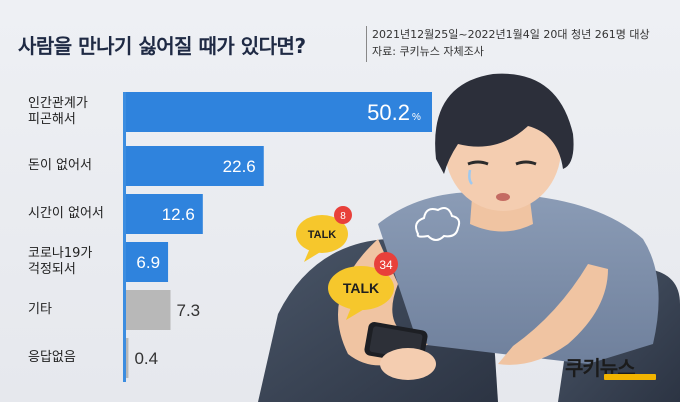  What do you see at coordinates (52, 269) in the screenshot?
I see `category-label-line: 걱정되서` at bounding box center [52, 269].